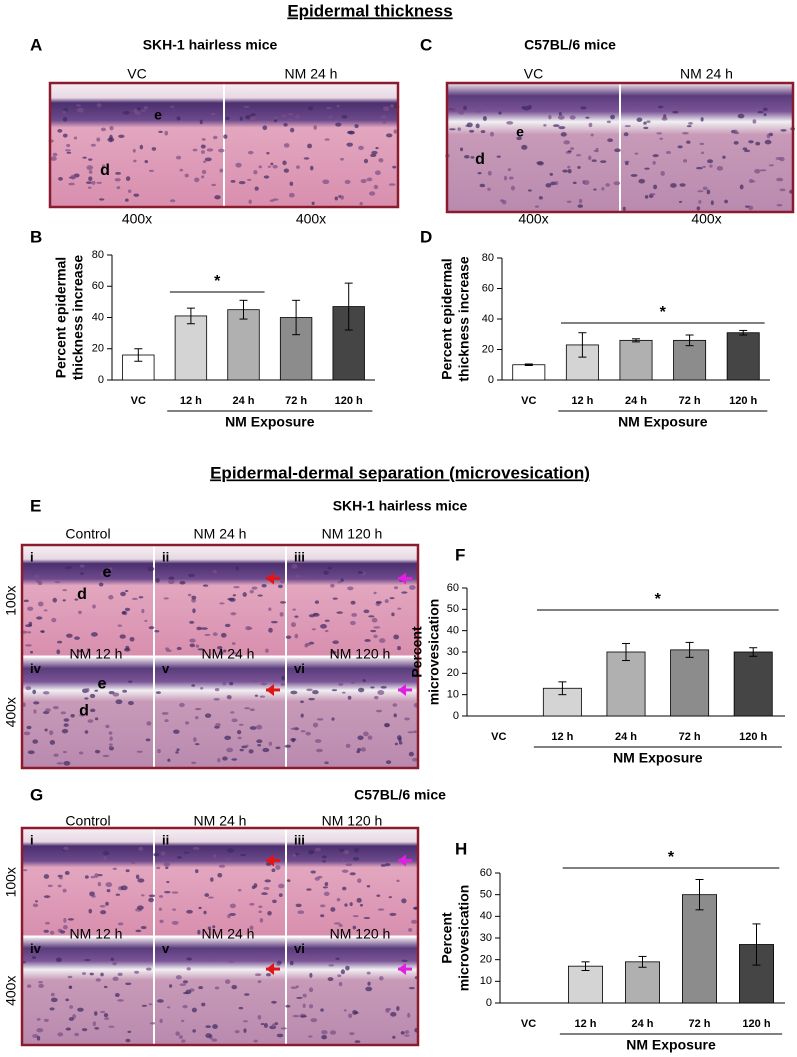  Describe the element at coordinates (528, 401) in the screenshot. I see `x-tick-label: VC` at that location.